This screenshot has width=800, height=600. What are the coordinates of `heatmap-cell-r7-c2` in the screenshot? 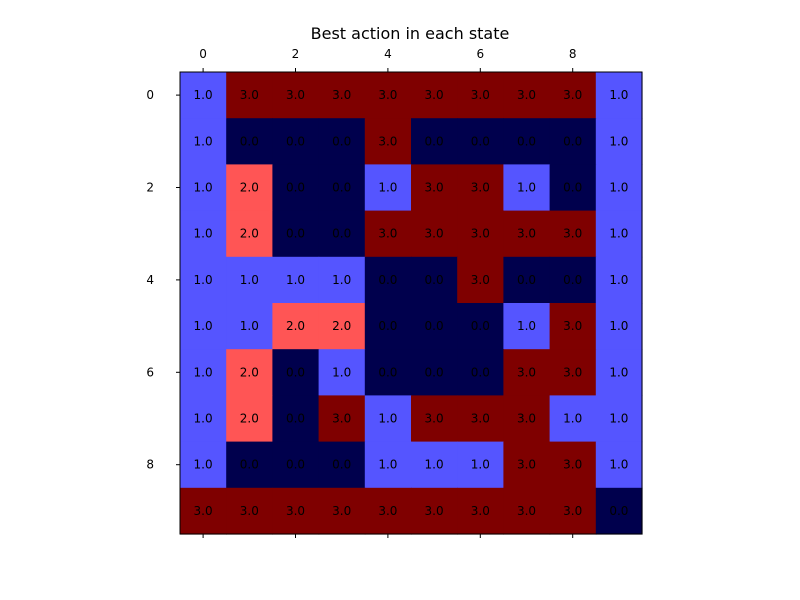 It's located at (296, 419).